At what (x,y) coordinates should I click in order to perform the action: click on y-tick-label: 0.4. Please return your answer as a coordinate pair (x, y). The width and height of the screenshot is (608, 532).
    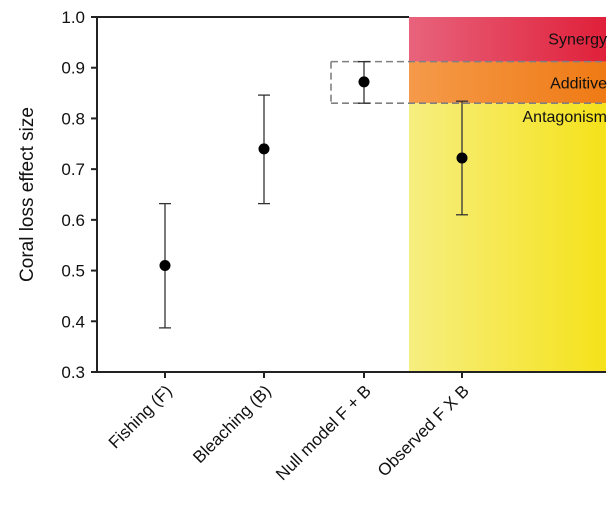
    Looking at the image, I should click on (73, 321).